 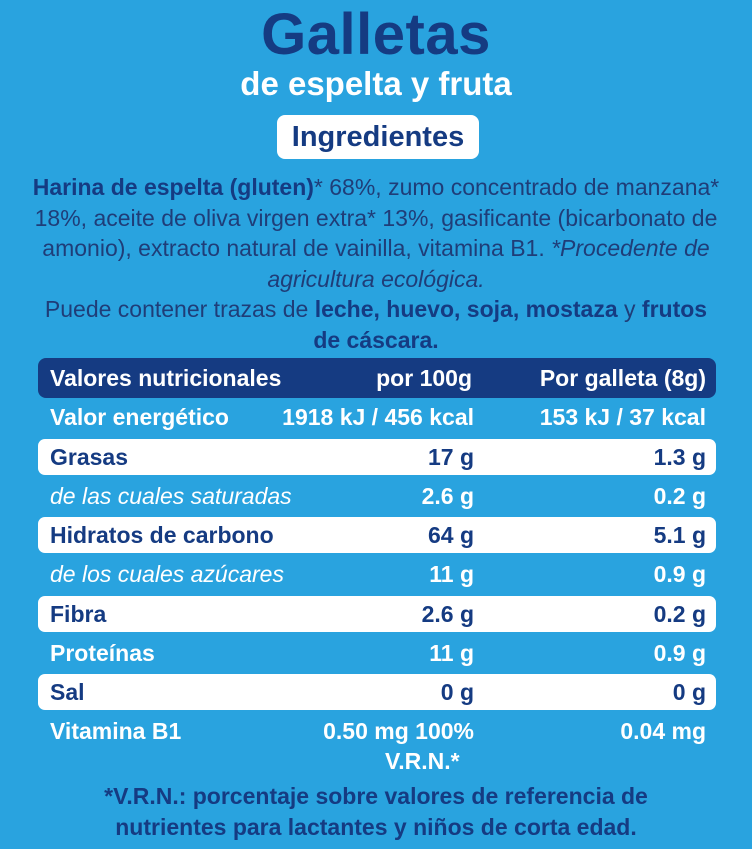 What do you see at coordinates (679, 457) in the screenshot?
I see `row-per-biscuit: 1.3 g` at bounding box center [679, 457].